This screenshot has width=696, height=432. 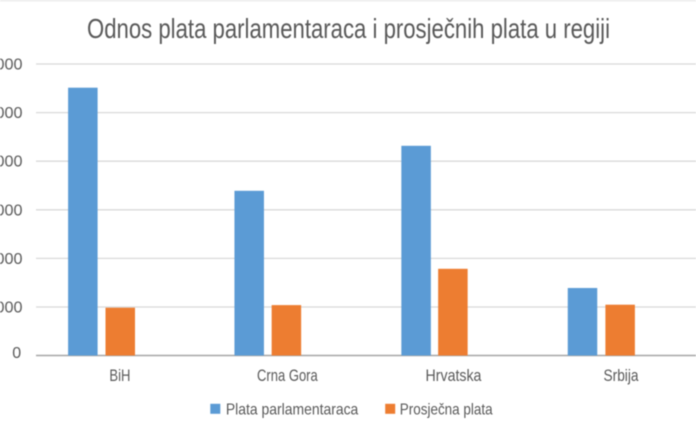 What do you see at coordinates (292, 410) in the screenshot?
I see `svg-text: Plata parlamentaraca` at bounding box center [292, 410].